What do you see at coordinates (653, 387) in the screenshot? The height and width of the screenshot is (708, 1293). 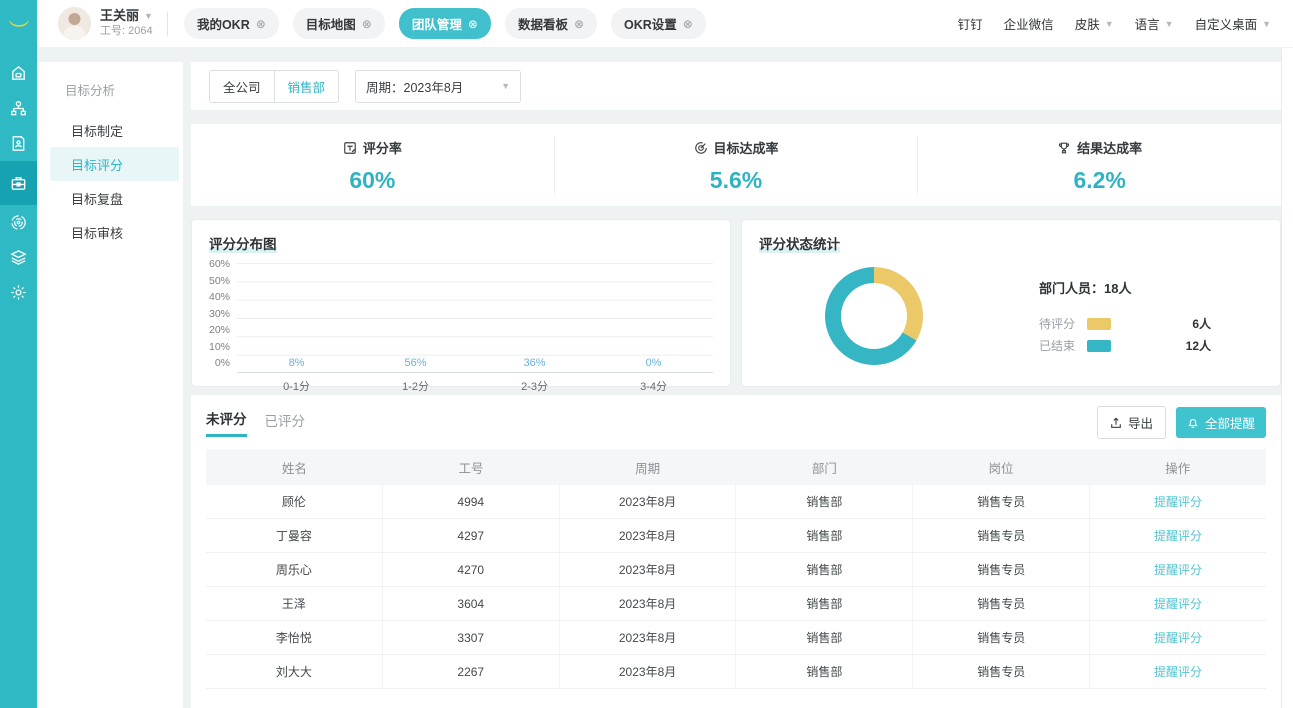 I see `x-tick: 3-4分` at bounding box center [653, 387].